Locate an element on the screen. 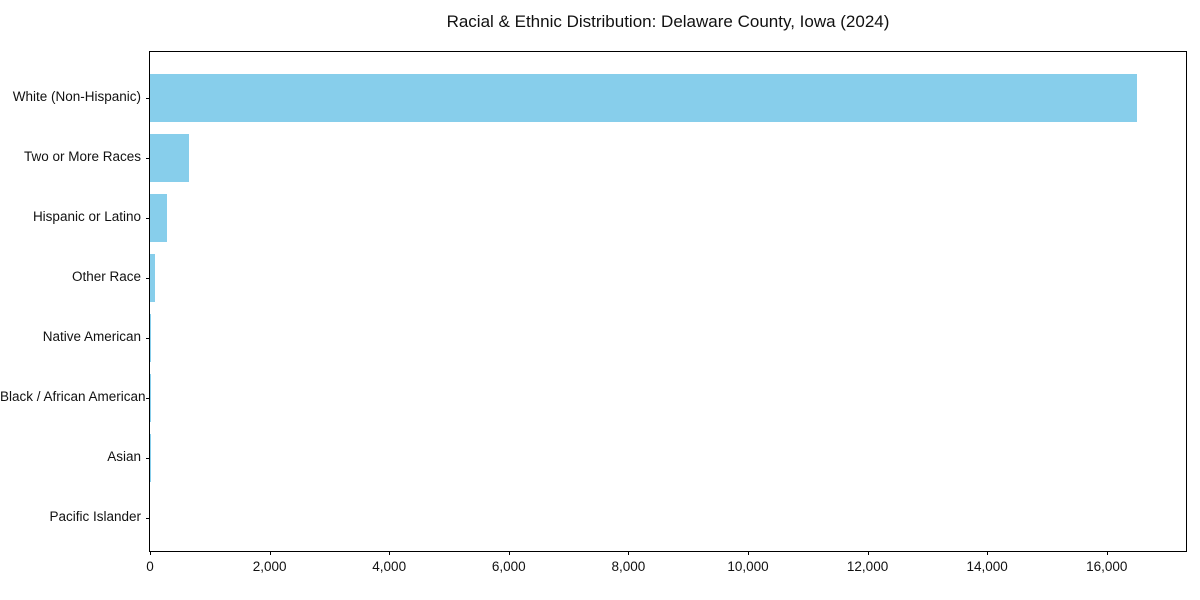 The image size is (1200, 600). x-tick-label: 4,000 is located at coordinates (389, 566).